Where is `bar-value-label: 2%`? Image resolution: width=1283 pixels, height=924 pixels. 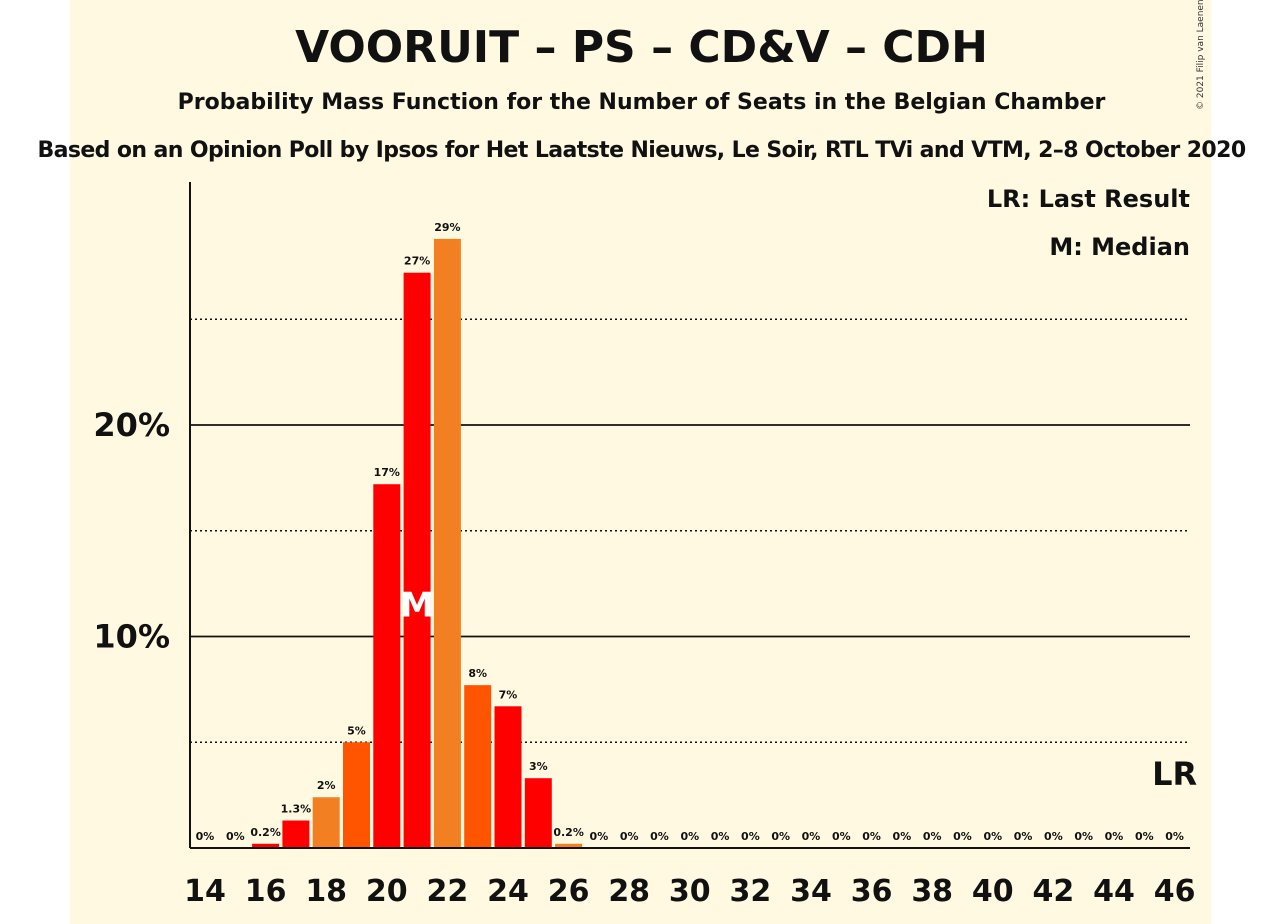 bar-value-label: 2% is located at coordinates (326, 785).